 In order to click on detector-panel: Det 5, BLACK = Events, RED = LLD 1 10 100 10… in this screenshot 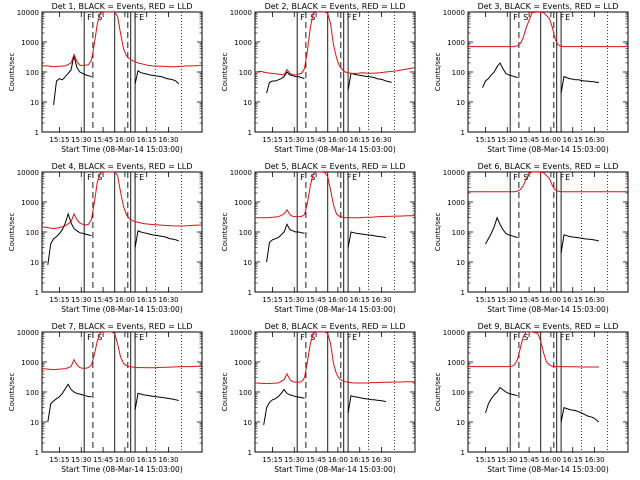, I will do `click(318, 238)`.